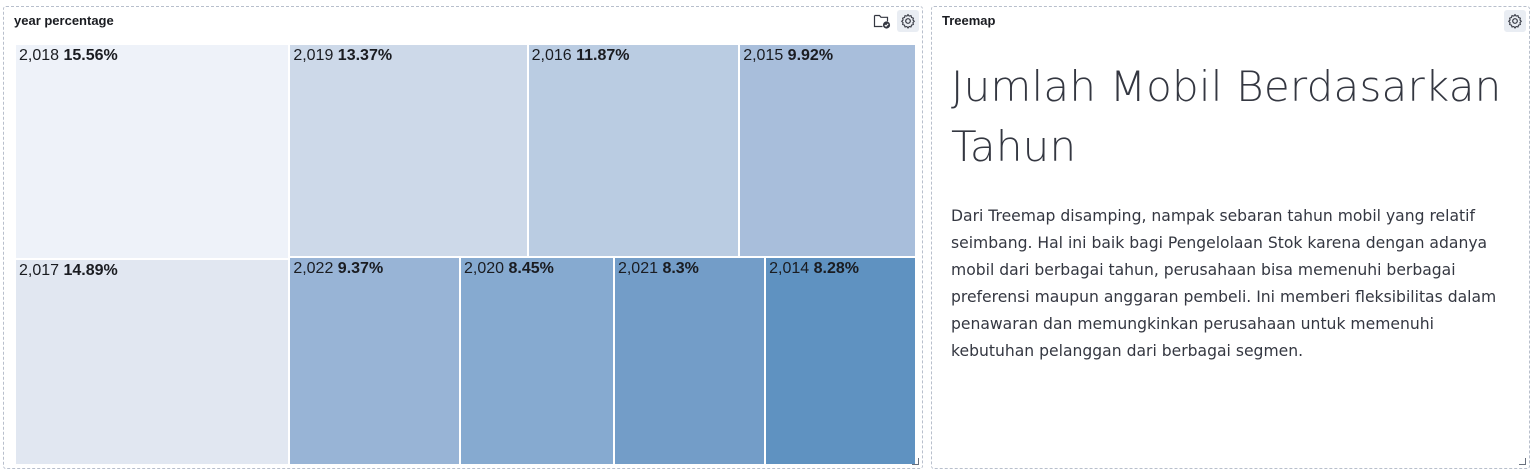 This screenshot has height=475, width=1535. I want to click on treemap-percent-label: 8.28%, so click(836, 268).